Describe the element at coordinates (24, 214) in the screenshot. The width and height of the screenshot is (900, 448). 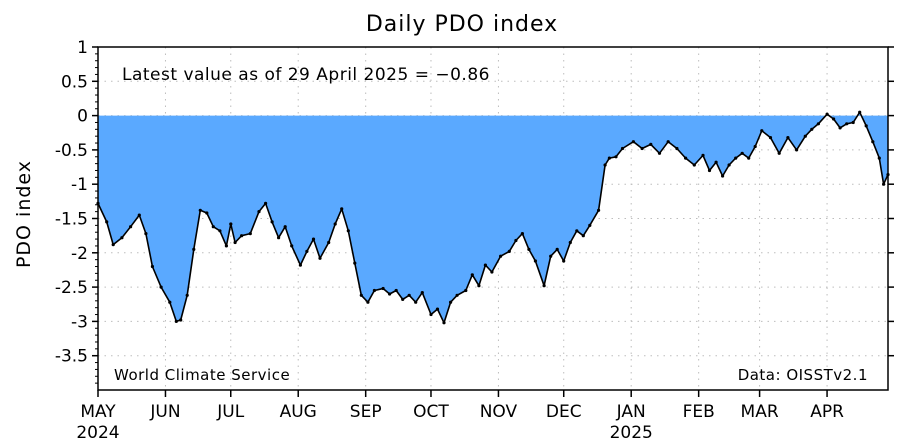
I see `y-axis-label: PDO index` at that location.